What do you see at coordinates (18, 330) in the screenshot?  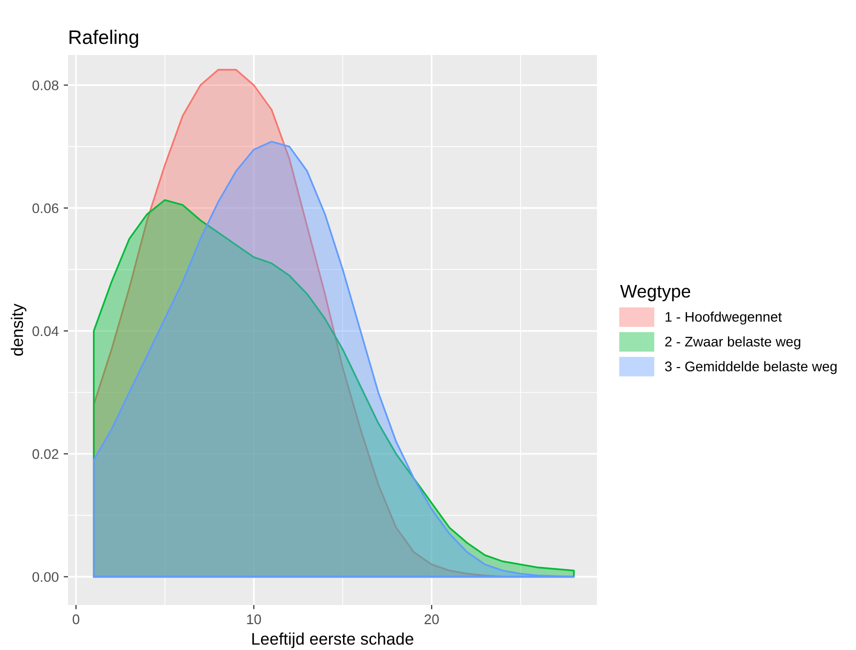 I see `y-axis-title: density` at bounding box center [18, 330].